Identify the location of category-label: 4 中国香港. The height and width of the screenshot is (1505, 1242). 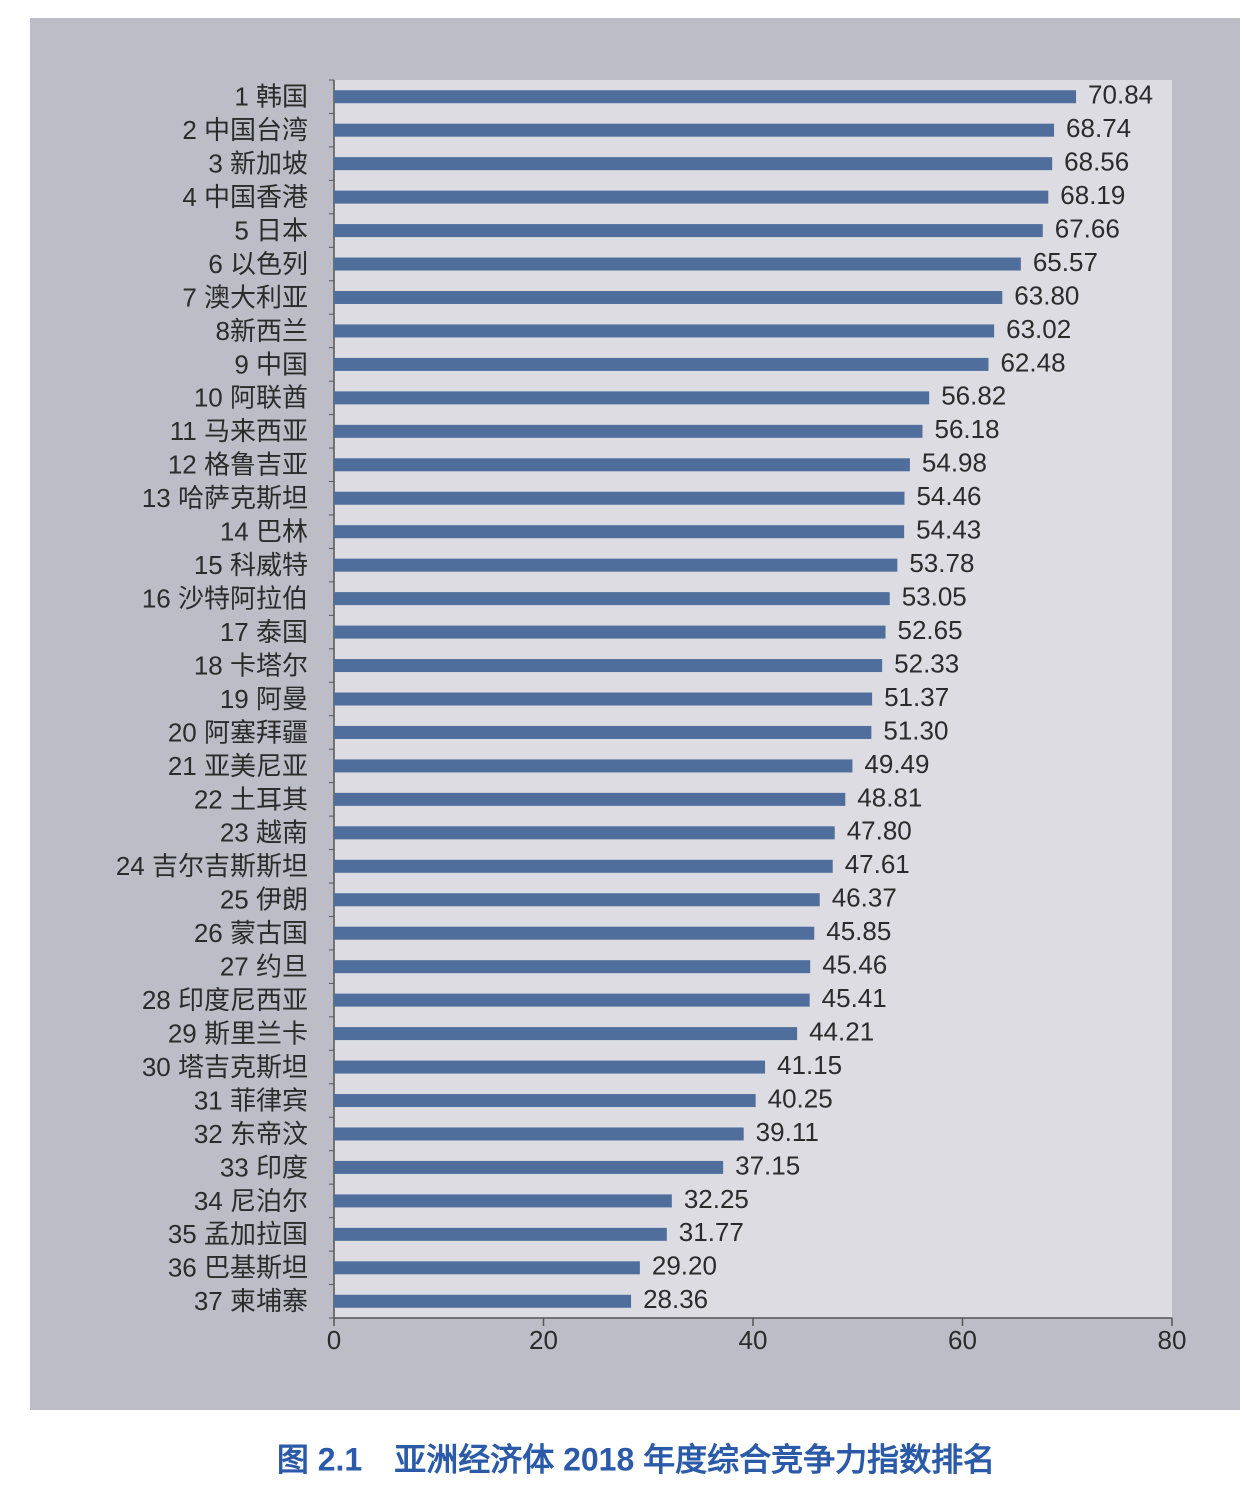
(245, 197).